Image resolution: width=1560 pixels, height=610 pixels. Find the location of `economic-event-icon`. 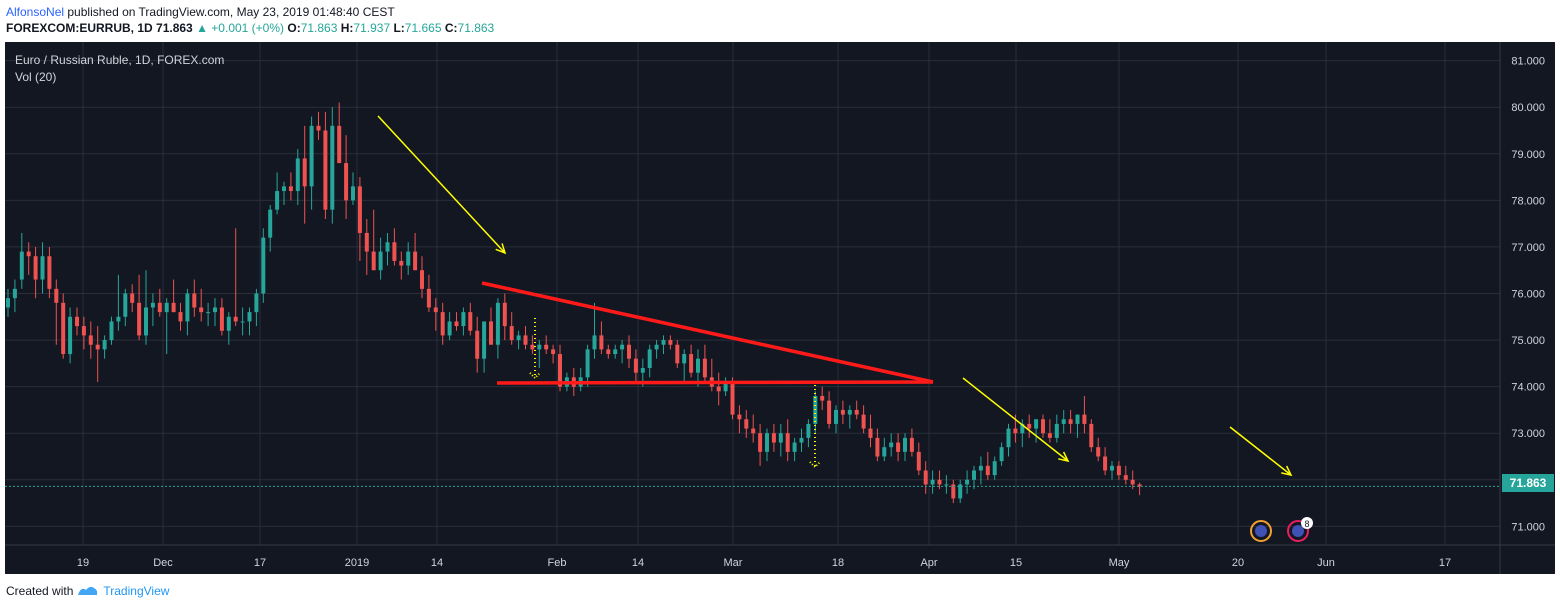

economic-event-icon is located at coordinates (1261, 531).